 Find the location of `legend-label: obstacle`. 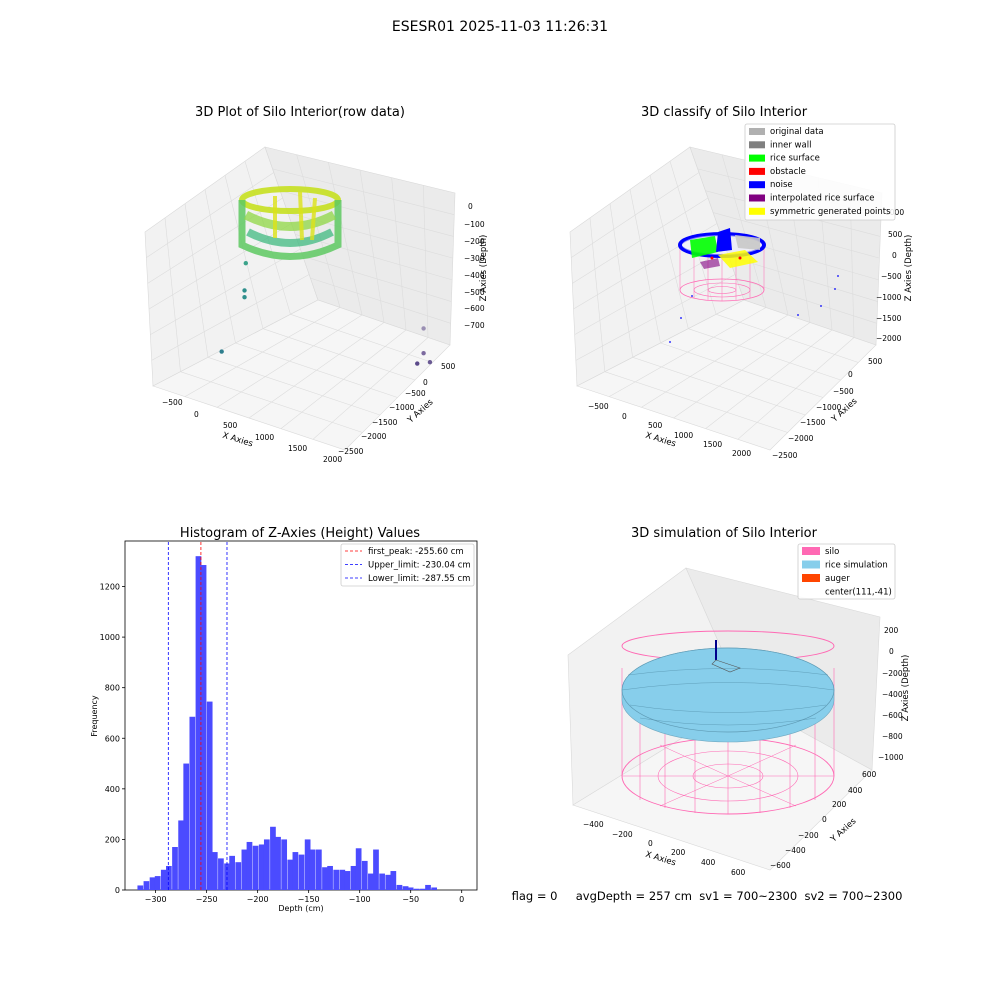

legend-label: obstacle is located at coordinates (788, 172).